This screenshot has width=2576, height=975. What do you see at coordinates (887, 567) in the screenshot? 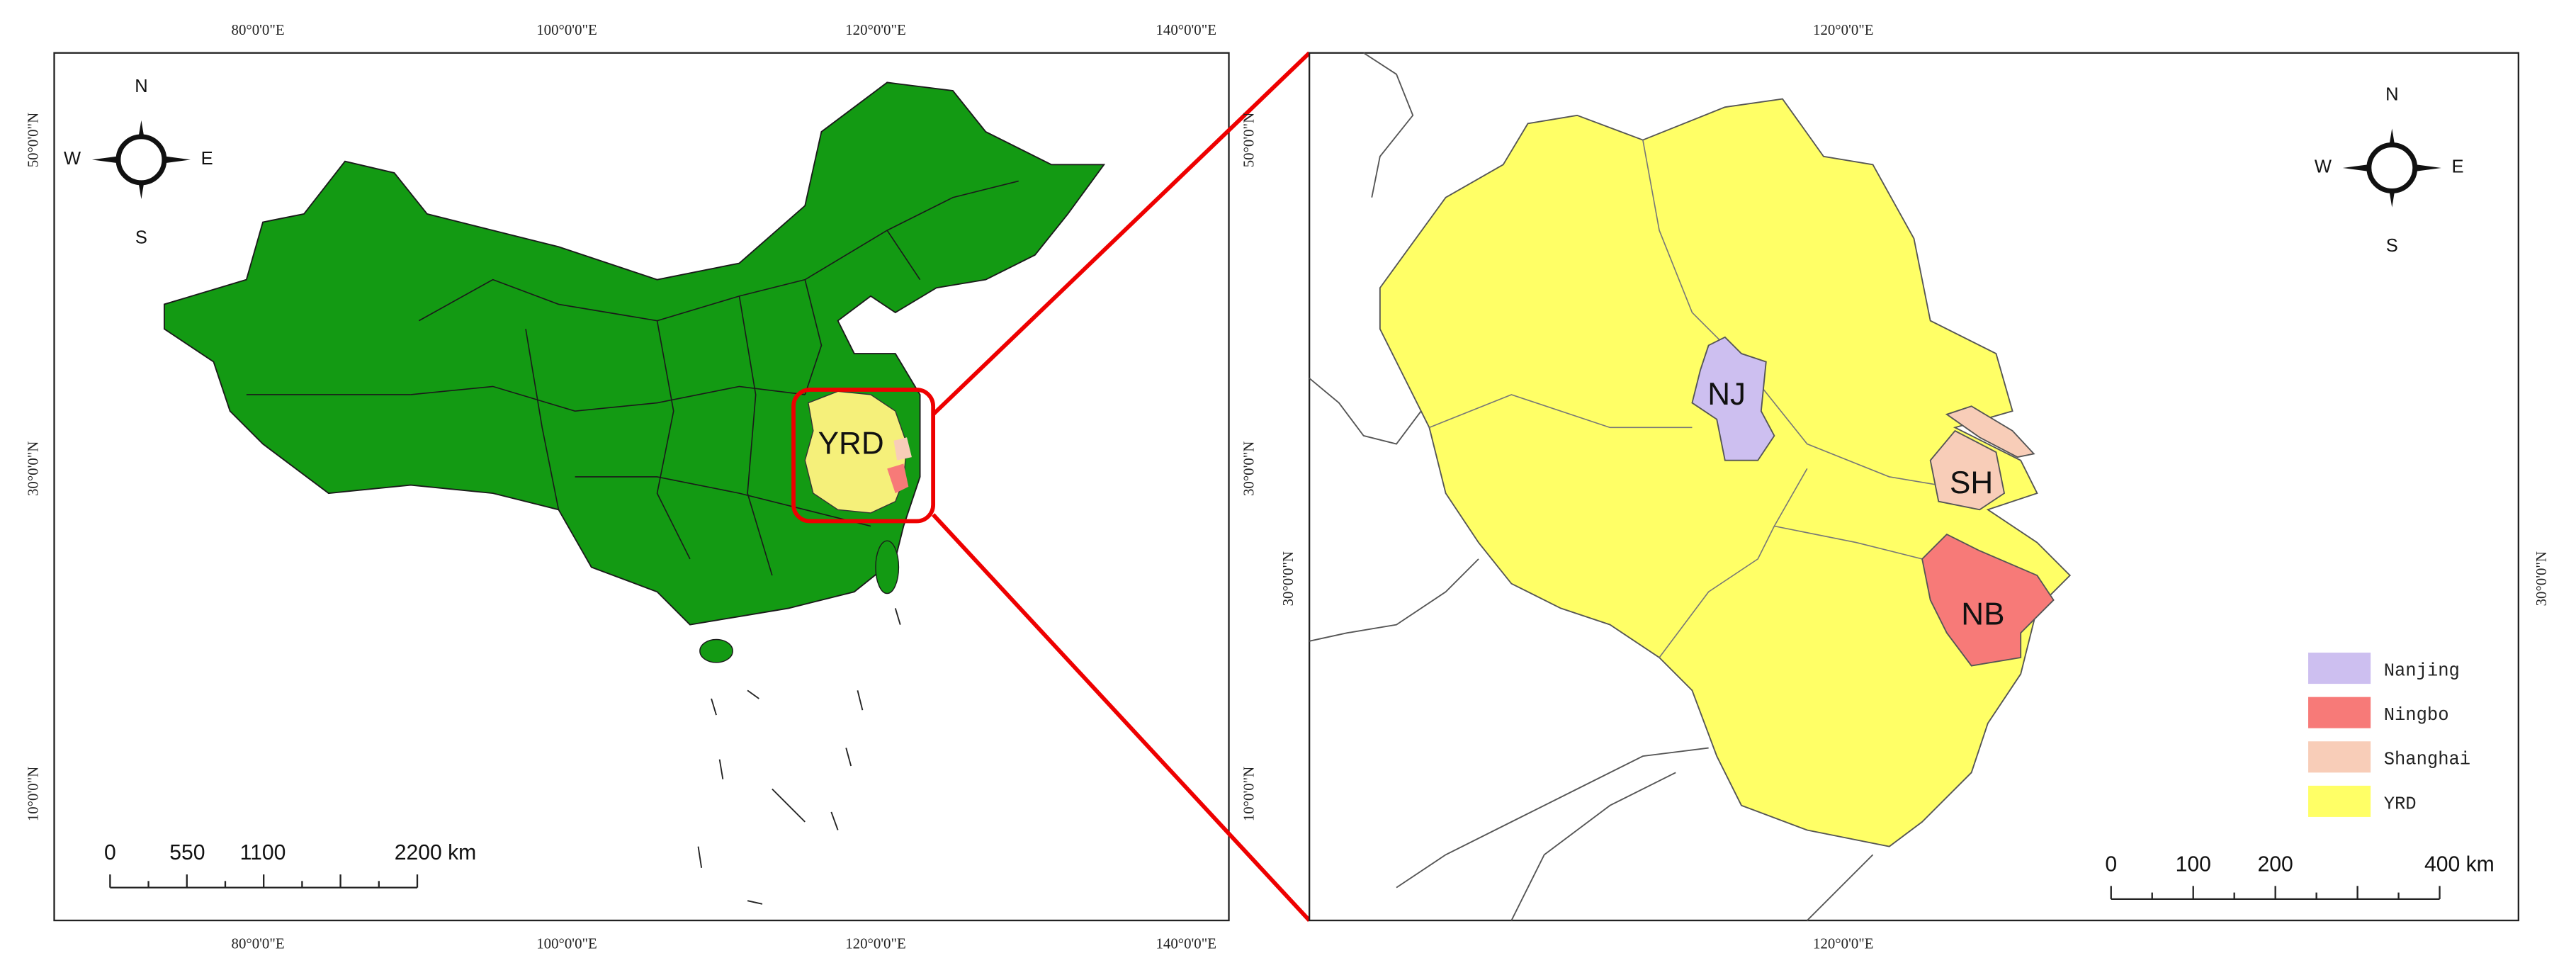
I see `taiwan` at bounding box center [887, 567].